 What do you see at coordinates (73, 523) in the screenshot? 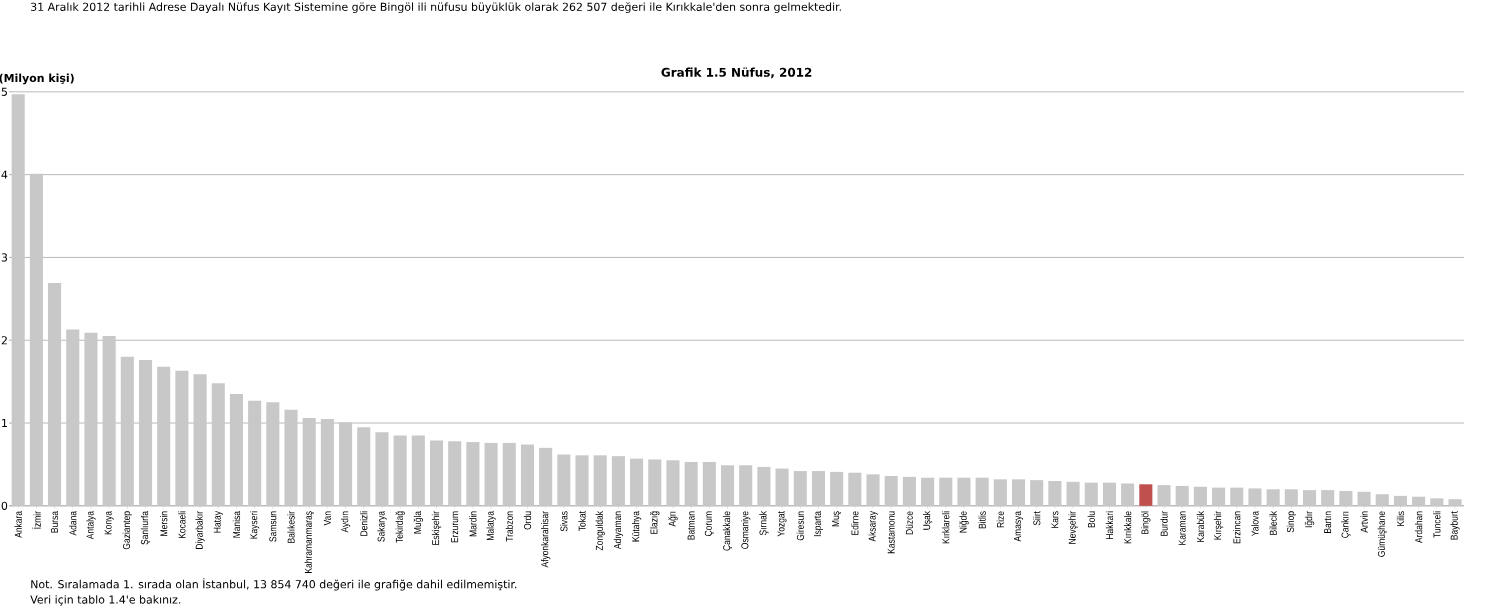
I see `x-tick-label: Adana` at bounding box center [73, 523].